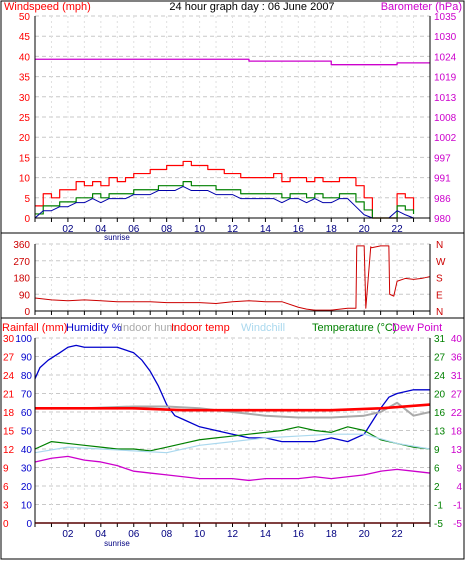 The width and height of the screenshot is (466, 563). Describe the element at coordinates (27, 432) in the screenshot. I see `humidity-tick-label: 50` at that location.